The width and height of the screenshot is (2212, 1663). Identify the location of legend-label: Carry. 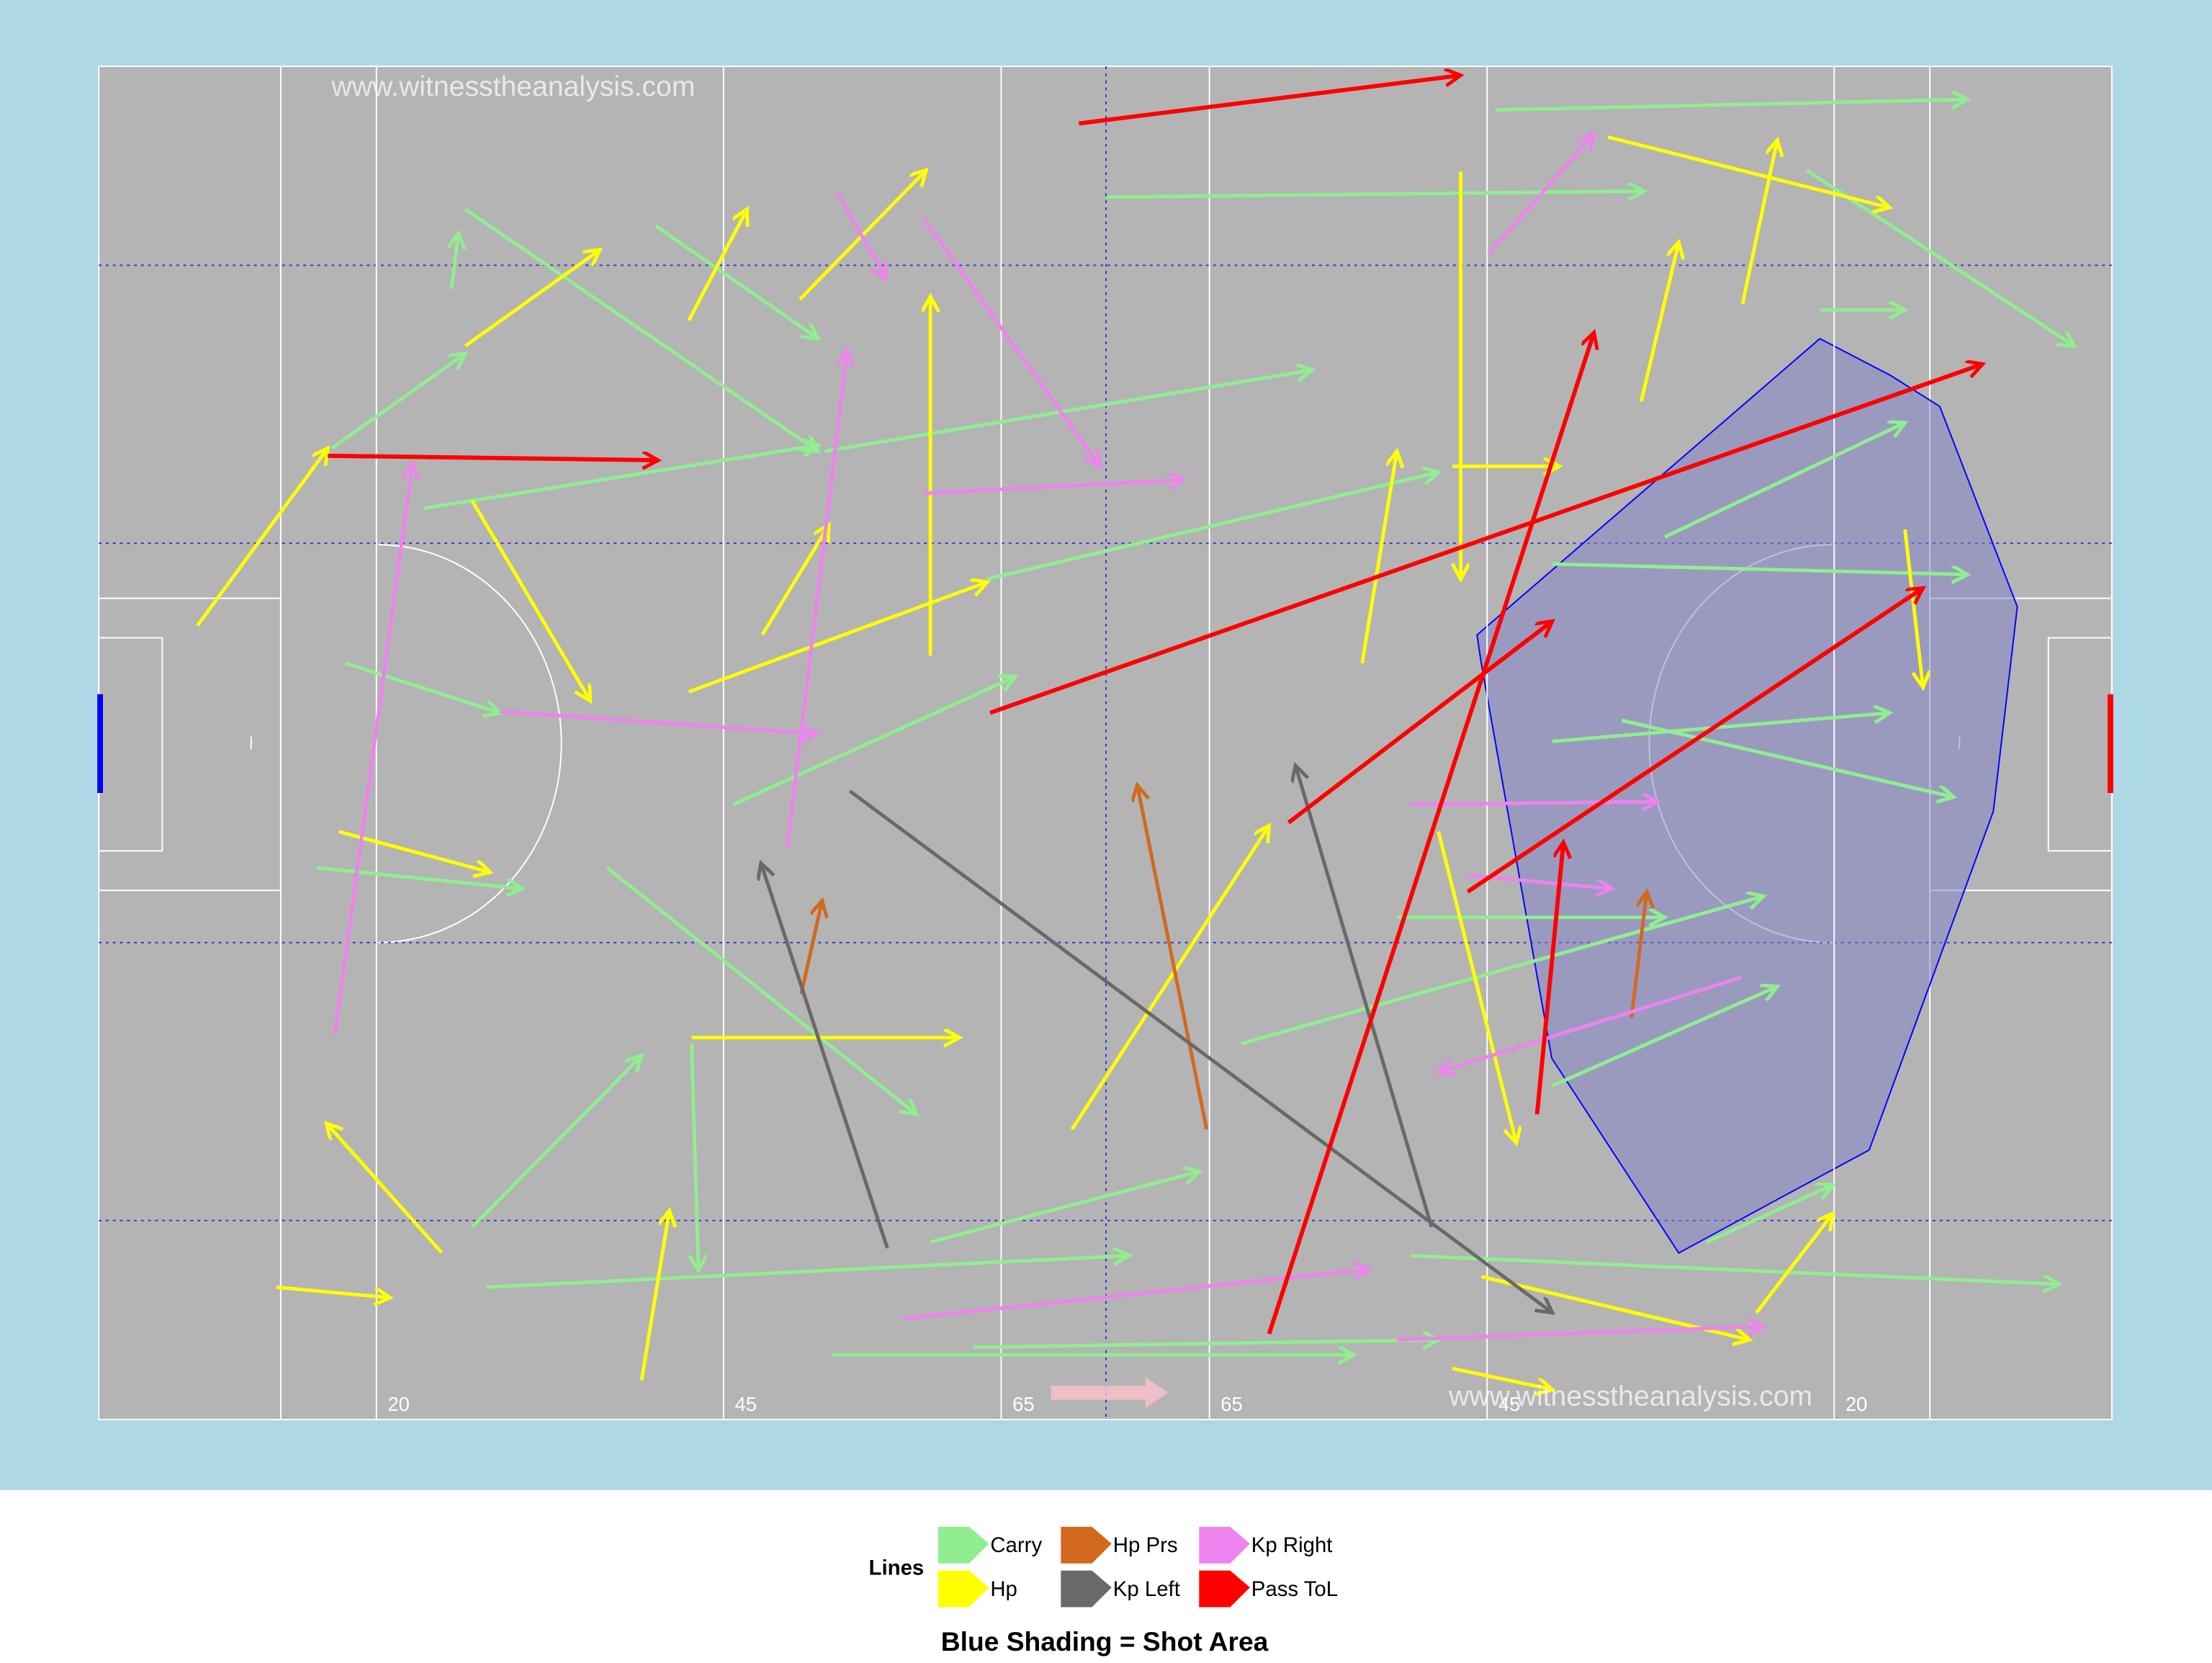
(1016, 1545).